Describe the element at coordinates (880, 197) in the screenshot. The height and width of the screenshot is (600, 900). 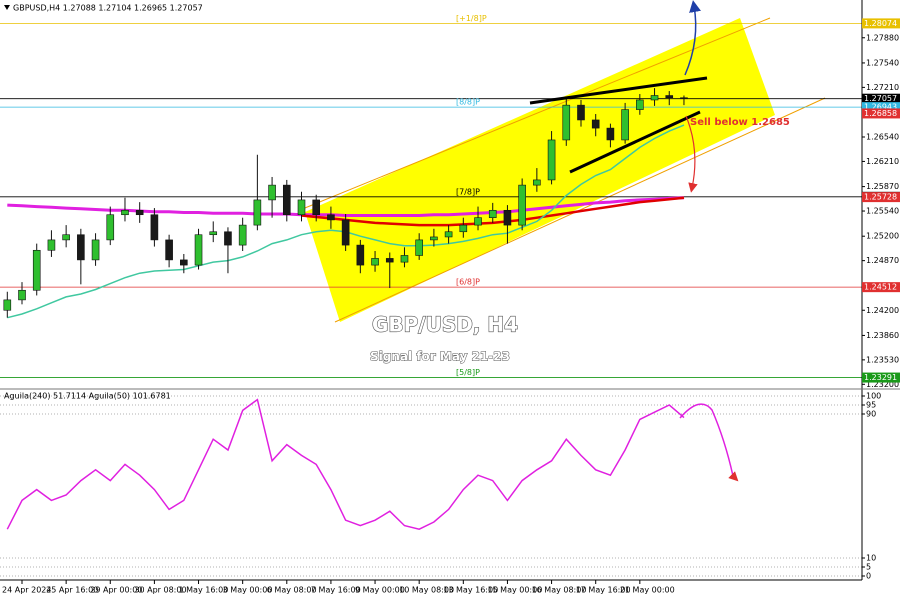
I see `price-label: 1.25728` at that location.